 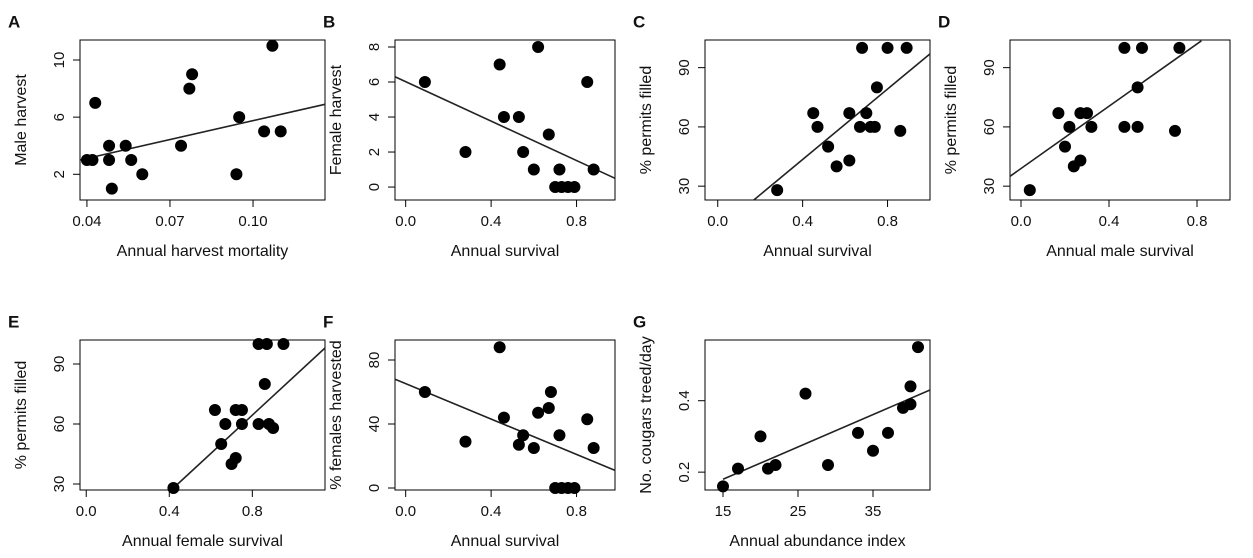 I want to click on y-tick-label: 0, so click(x=374, y=488).